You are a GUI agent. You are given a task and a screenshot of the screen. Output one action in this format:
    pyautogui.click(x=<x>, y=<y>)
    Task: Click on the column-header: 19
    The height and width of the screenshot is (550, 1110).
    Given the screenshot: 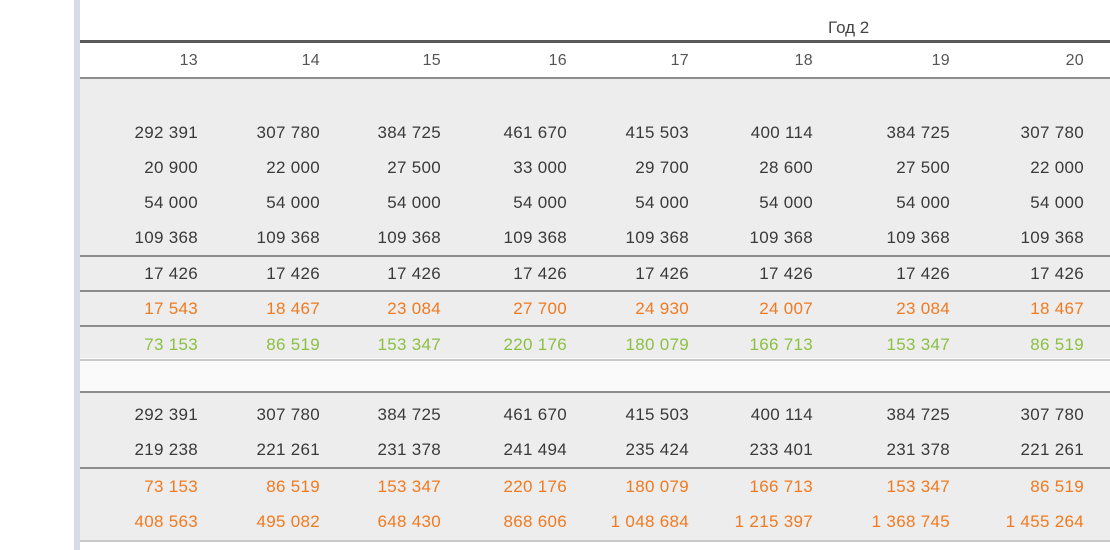 What is the action you would take?
    pyautogui.click(x=940, y=60)
    